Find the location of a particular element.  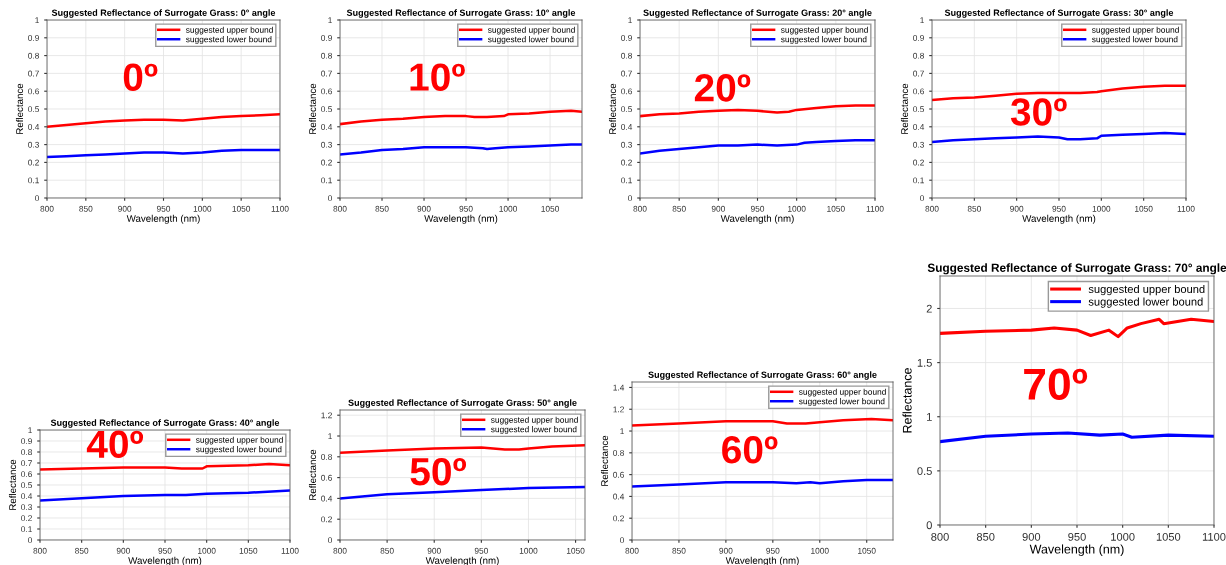

annotation: 50º is located at coordinates (438, 471).